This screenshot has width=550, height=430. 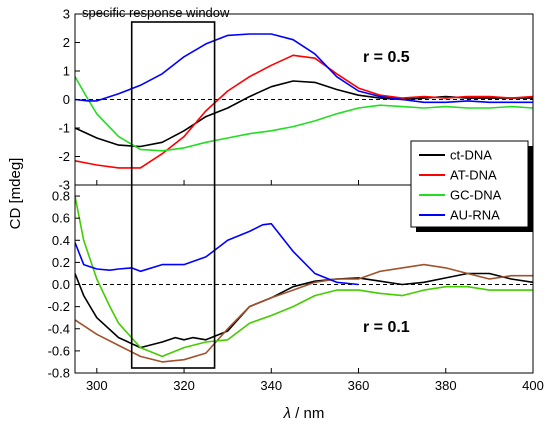 What do you see at coordinates (59, 350) in the screenshot?
I see `y-tick-label: -0.6` at bounding box center [59, 350].